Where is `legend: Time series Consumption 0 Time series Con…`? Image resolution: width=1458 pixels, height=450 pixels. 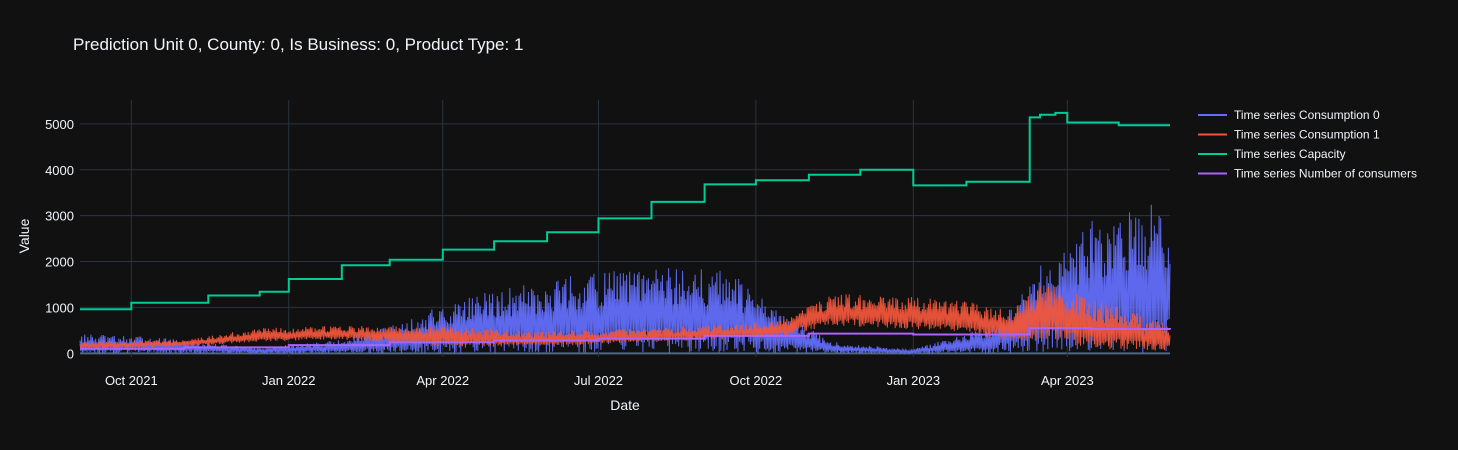
legend: Time series Consumption 0 Time series Con… is located at coordinates (1307, 144).